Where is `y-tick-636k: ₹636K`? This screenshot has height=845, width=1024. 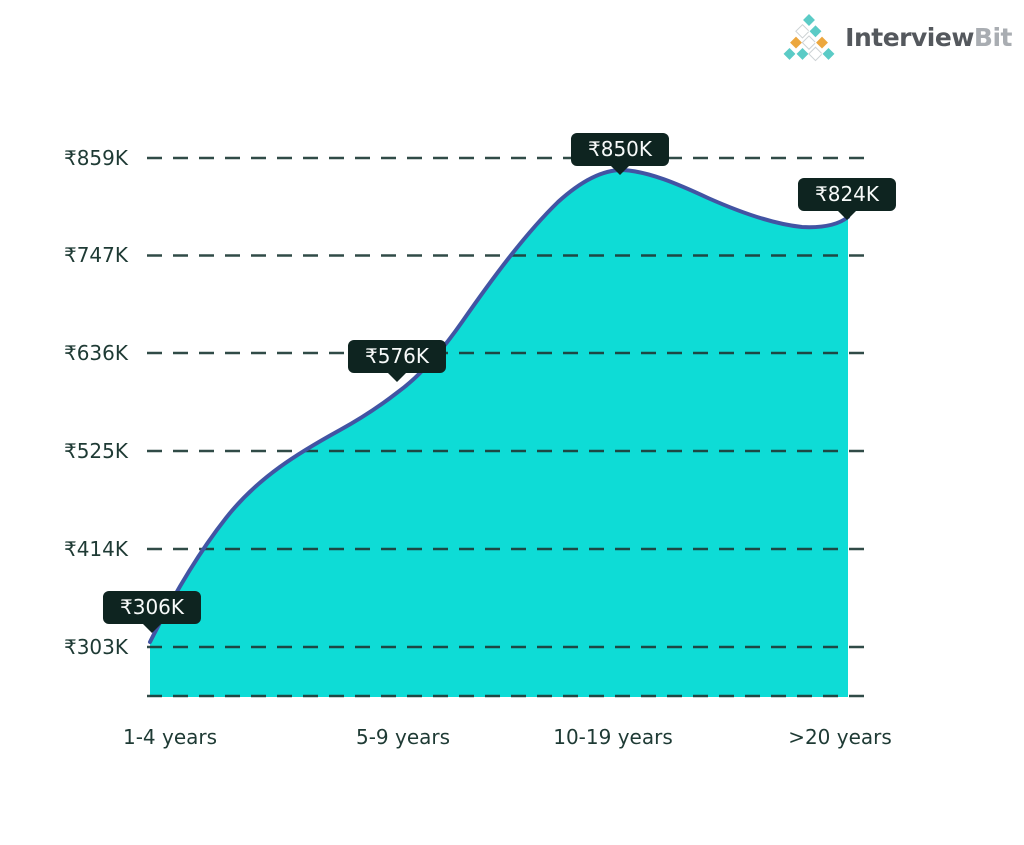
y-tick-636k: ₹636K is located at coordinates (95, 353).